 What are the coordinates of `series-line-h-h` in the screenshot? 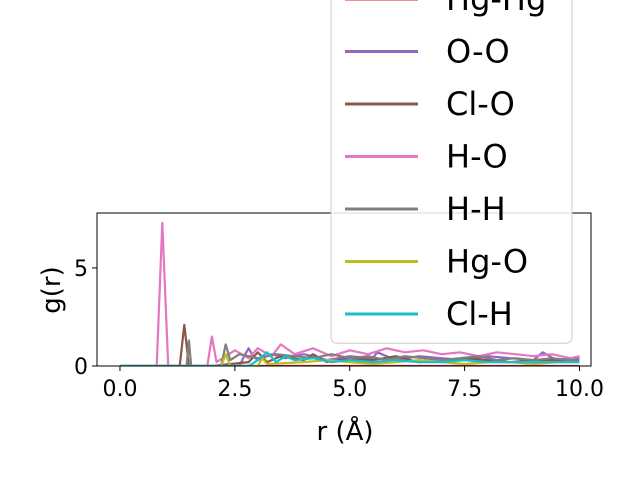 It's located at (350, 352).